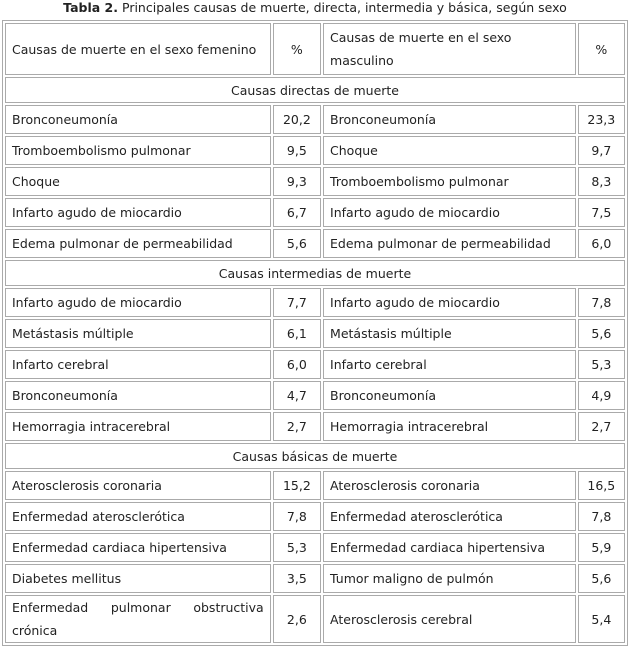 The image size is (630, 646). What do you see at coordinates (601, 150) in the screenshot?
I see `percent-cell: 9,7` at bounding box center [601, 150].